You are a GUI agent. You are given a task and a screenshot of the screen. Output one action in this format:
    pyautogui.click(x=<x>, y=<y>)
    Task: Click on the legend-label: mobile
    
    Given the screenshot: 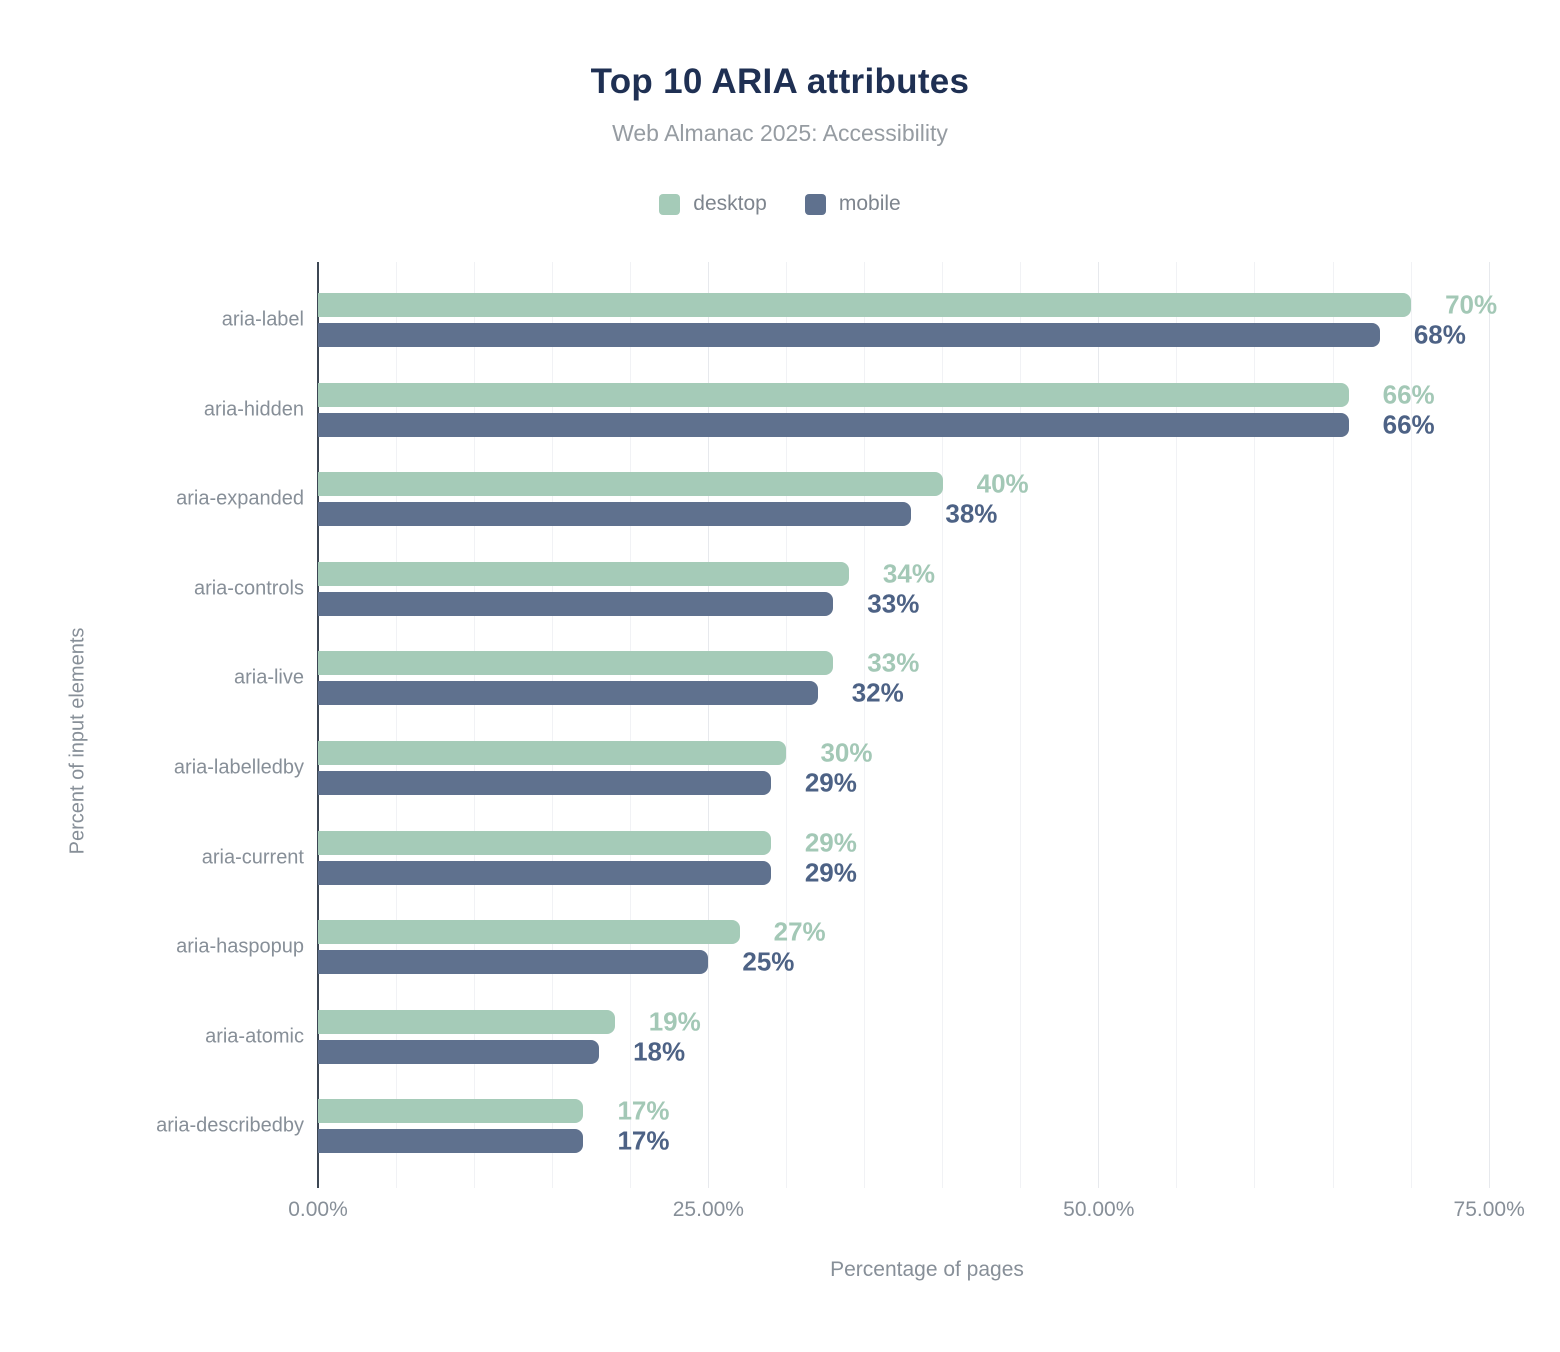 What is the action you would take?
    pyautogui.click(x=869, y=203)
    